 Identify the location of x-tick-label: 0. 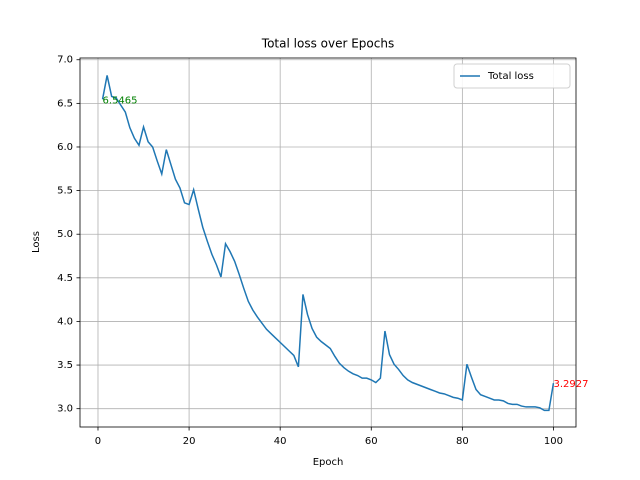
(98, 441).